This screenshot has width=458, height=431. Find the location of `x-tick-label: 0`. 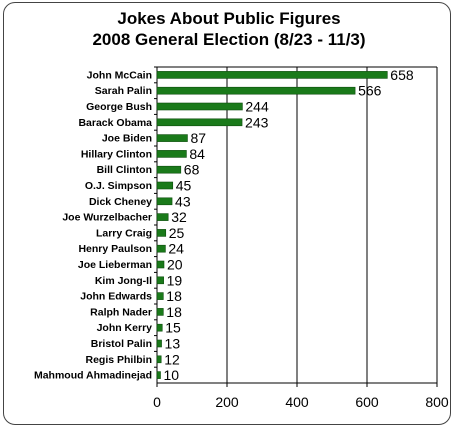

x-tick-label: 0 is located at coordinates (157, 402).